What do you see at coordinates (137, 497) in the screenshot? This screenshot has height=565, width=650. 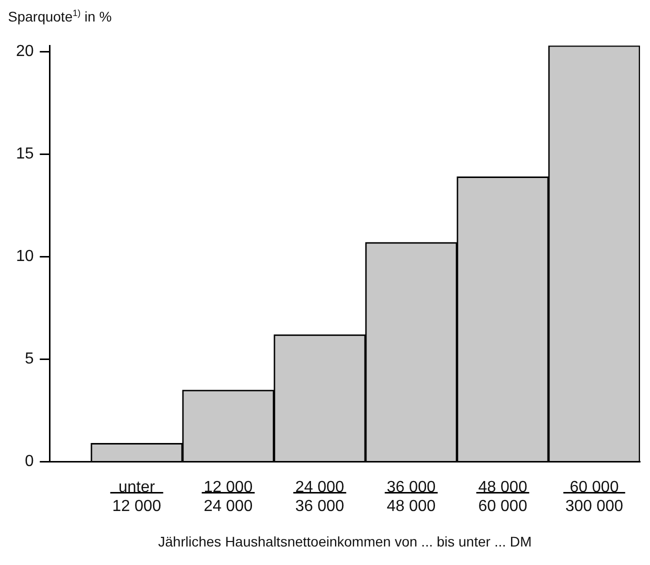 I see `x-tick-label: unter 12 000` at bounding box center [137, 497].